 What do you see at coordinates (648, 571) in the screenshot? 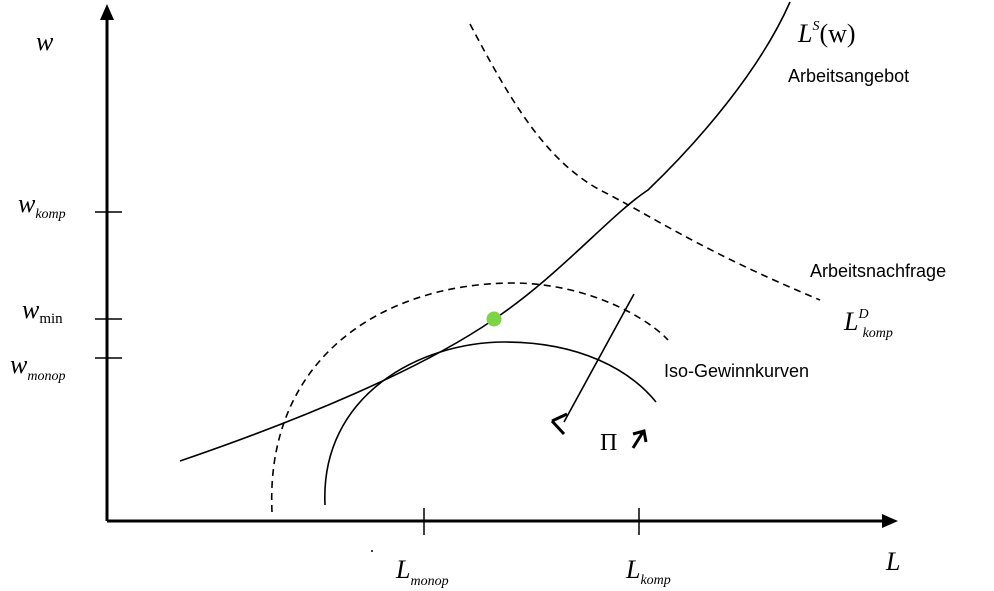
I see `x-tick-label-komp: Lkomp` at bounding box center [648, 571].